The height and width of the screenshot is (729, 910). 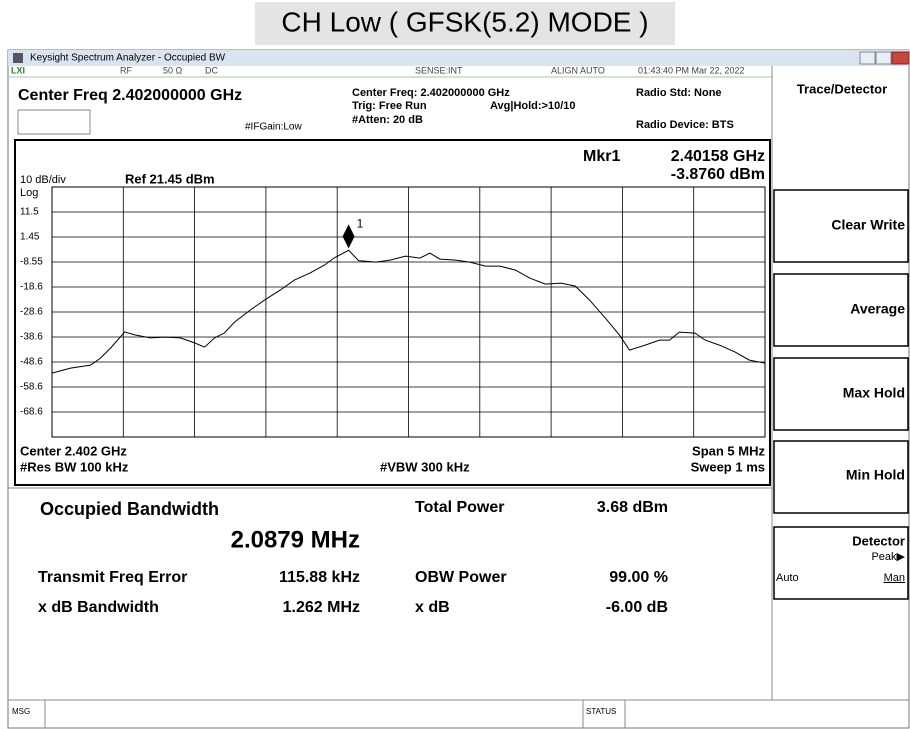 What do you see at coordinates (685, 125) in the screenshot?
I see `radio-device: Radio Device: BTS` at bounding box center [685, 125].